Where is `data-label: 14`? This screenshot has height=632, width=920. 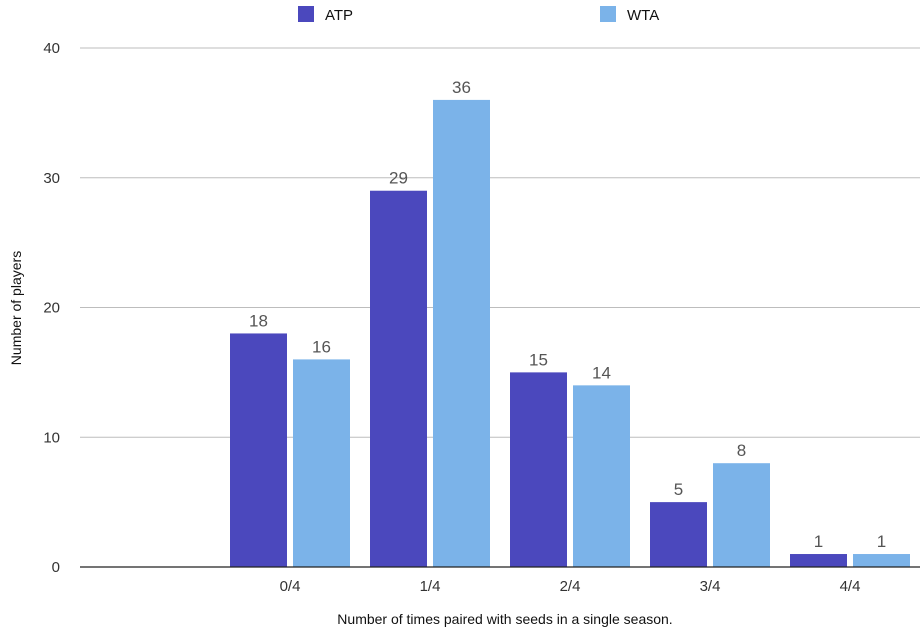 data-label: 14 is located at coordinates (601, 372).